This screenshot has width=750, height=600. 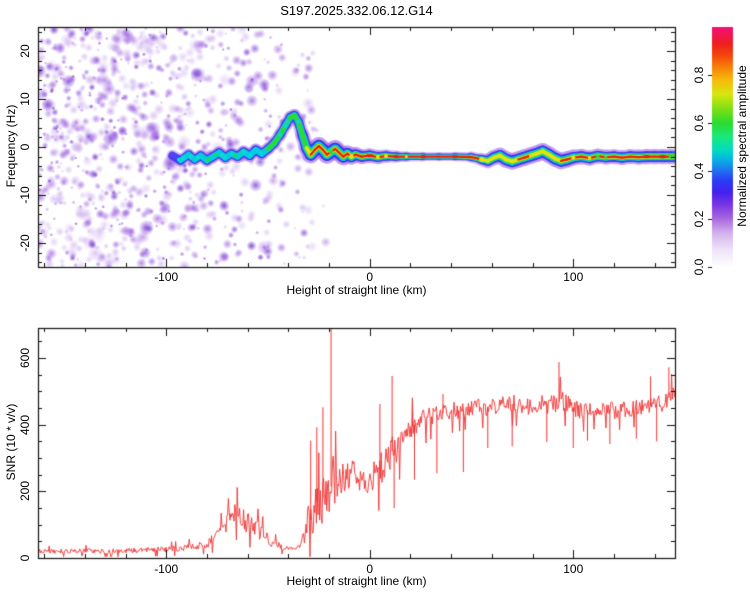 I want to click on figure-title: S197.2025.332.06.12.G14, so click(x=356, y=10).